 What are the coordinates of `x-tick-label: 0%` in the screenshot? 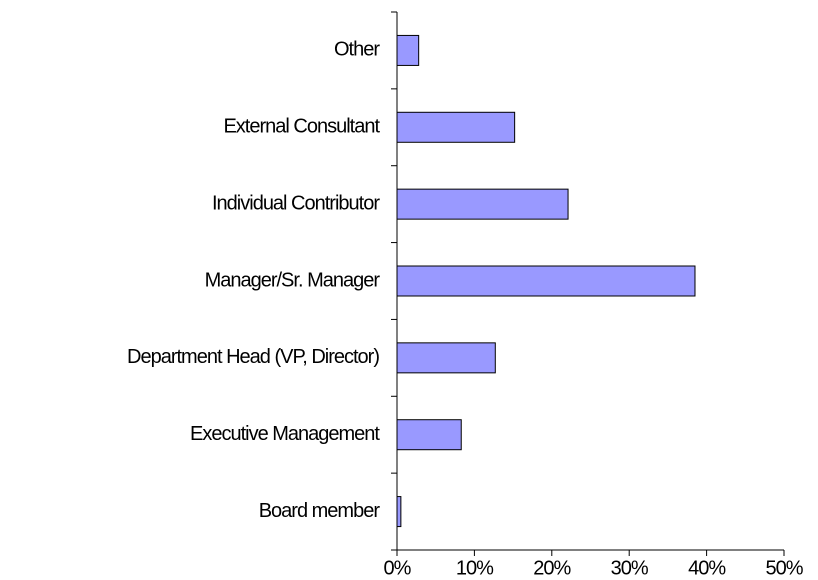 It's located at (398, 568).